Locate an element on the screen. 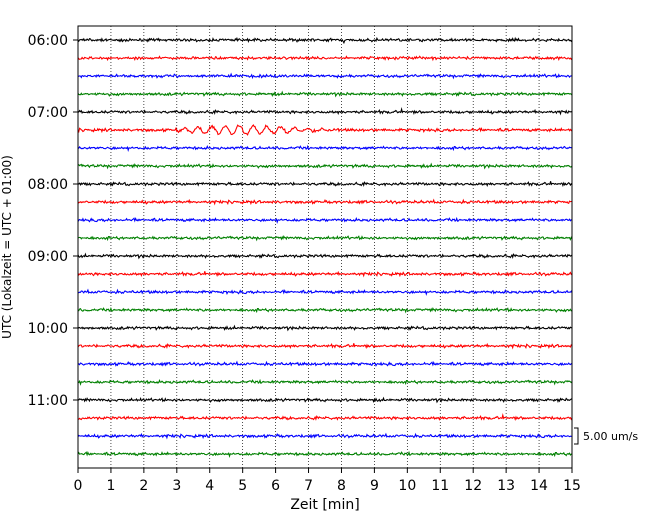  y-tick-label: 11:00 is located at coordinates (48, 401).